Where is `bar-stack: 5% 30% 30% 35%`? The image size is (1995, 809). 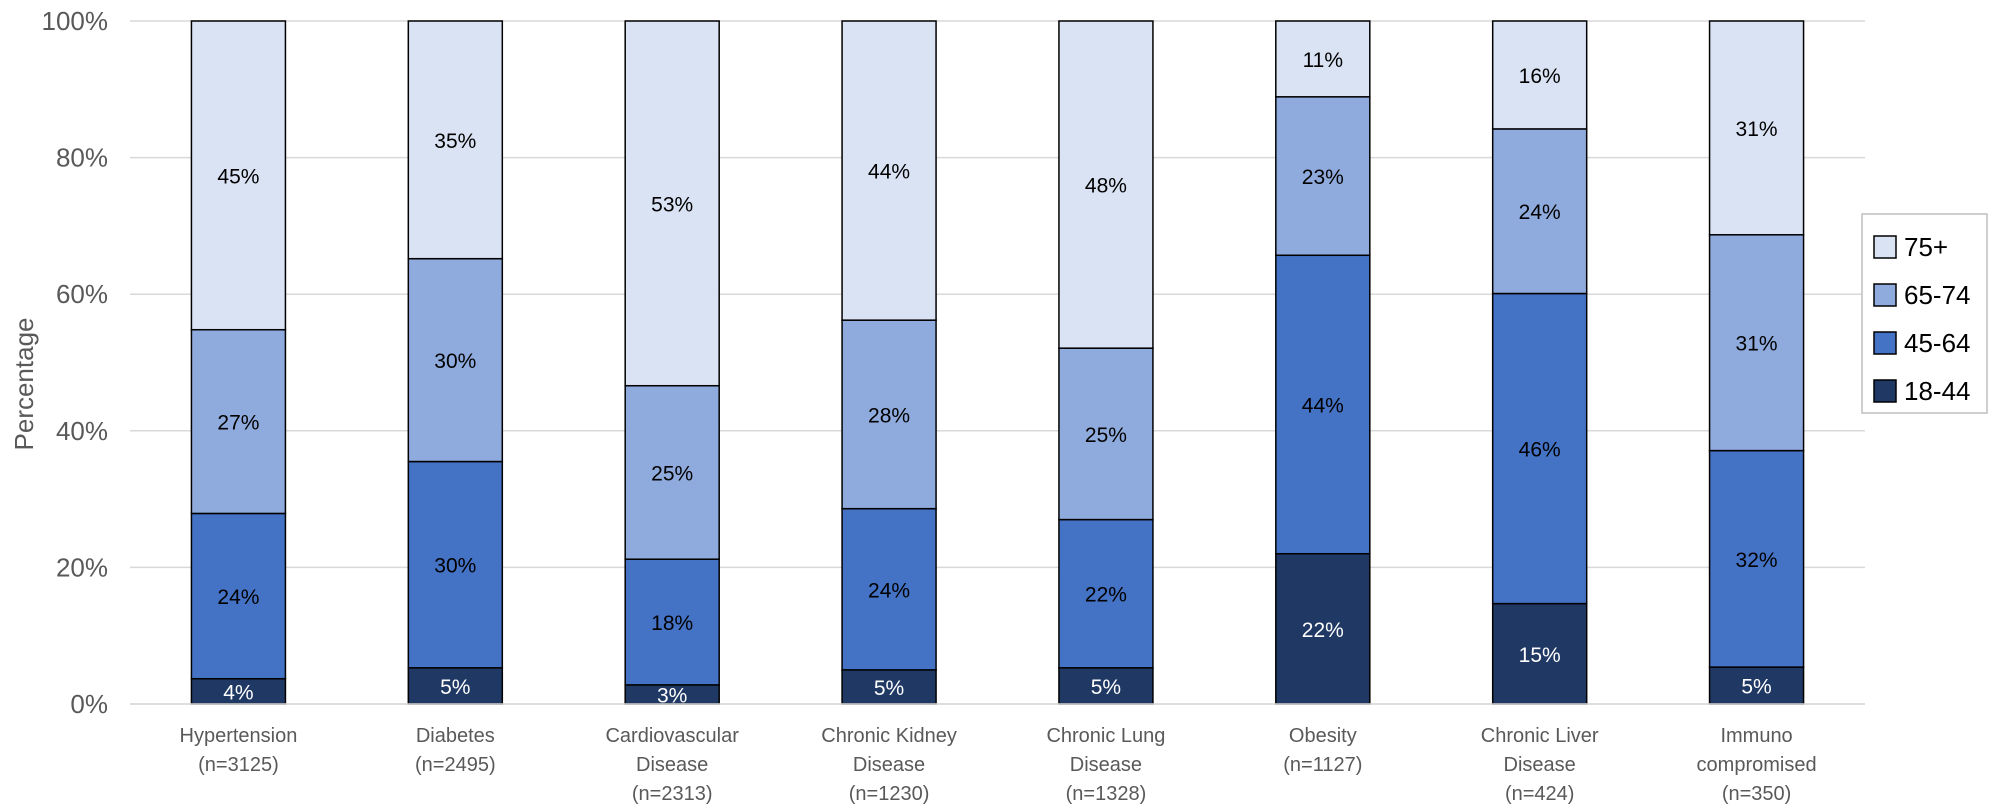 bar-stack: 5% 30% 30% 35% is located at coordinates (455, 362).